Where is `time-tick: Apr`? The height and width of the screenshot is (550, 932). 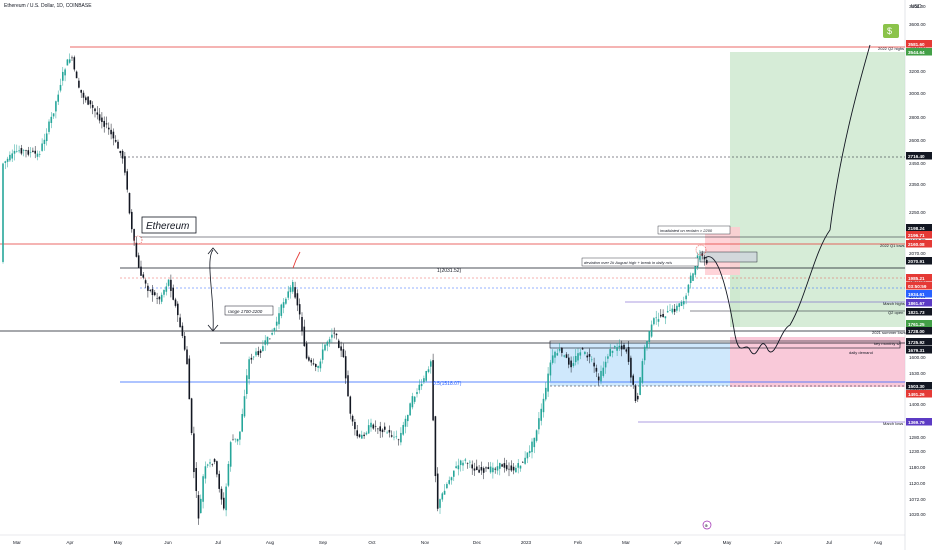
time-tick: Apr is located at coordinates (678, 542).